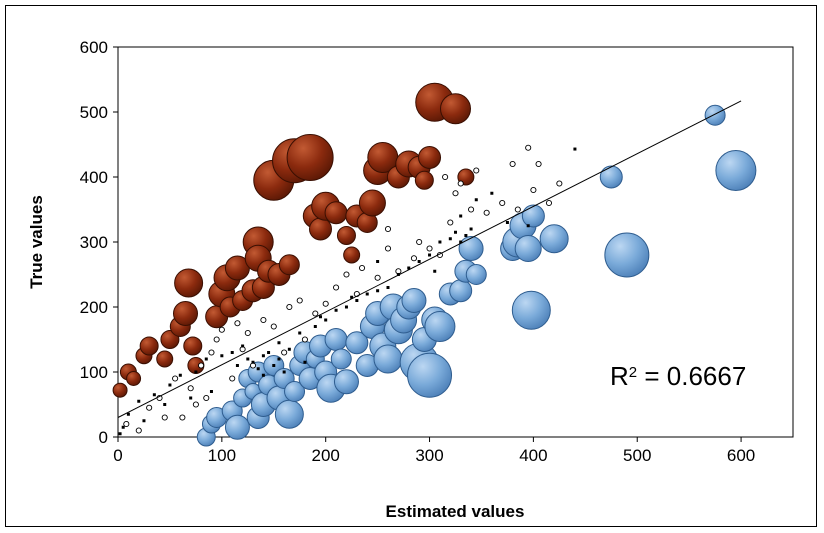 The height and width of the screenshot is (533, 824). What do you see at coordinates (117, 455) in the screenshot?
I see `x-tick-label: 0` at bounding box center [117, 455].